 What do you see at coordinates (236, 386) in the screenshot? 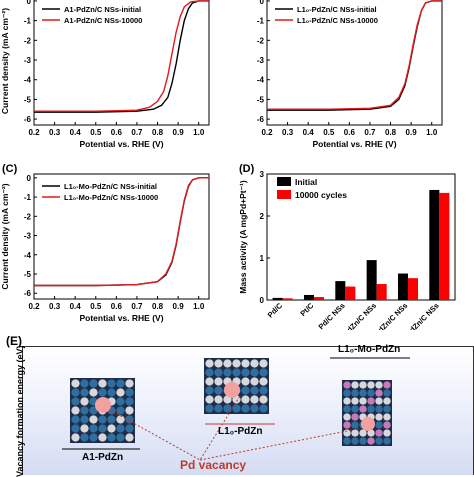
I see `lattice-l10-pdzn` at bounding box center [236, 386].